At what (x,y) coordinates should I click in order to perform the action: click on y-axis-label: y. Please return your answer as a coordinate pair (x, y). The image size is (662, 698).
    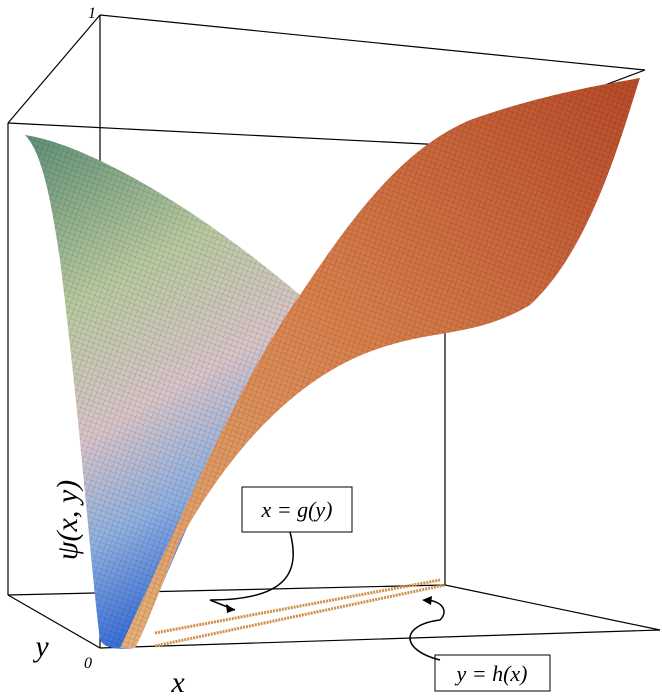
    Looking at the image, I should click on (40, 646).